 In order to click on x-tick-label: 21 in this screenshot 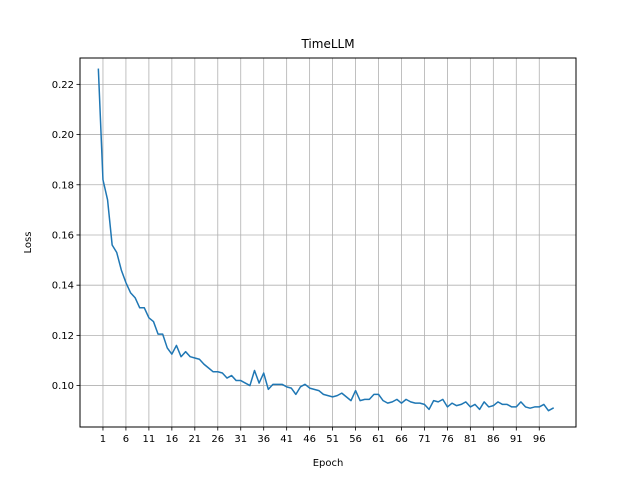, I will do `click(194, 439)`.